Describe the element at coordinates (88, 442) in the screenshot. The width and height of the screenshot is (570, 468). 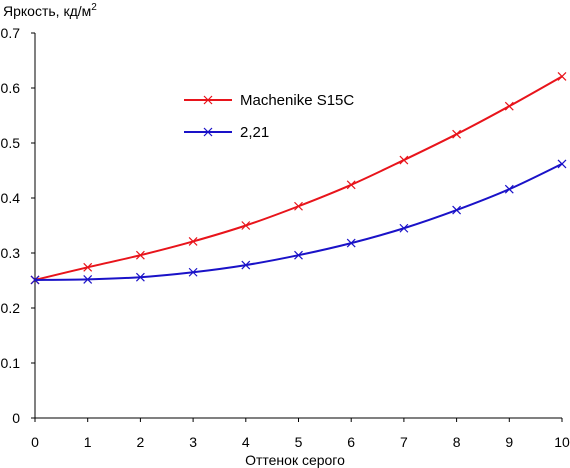
I see `x-tick-label: 1` at that location.